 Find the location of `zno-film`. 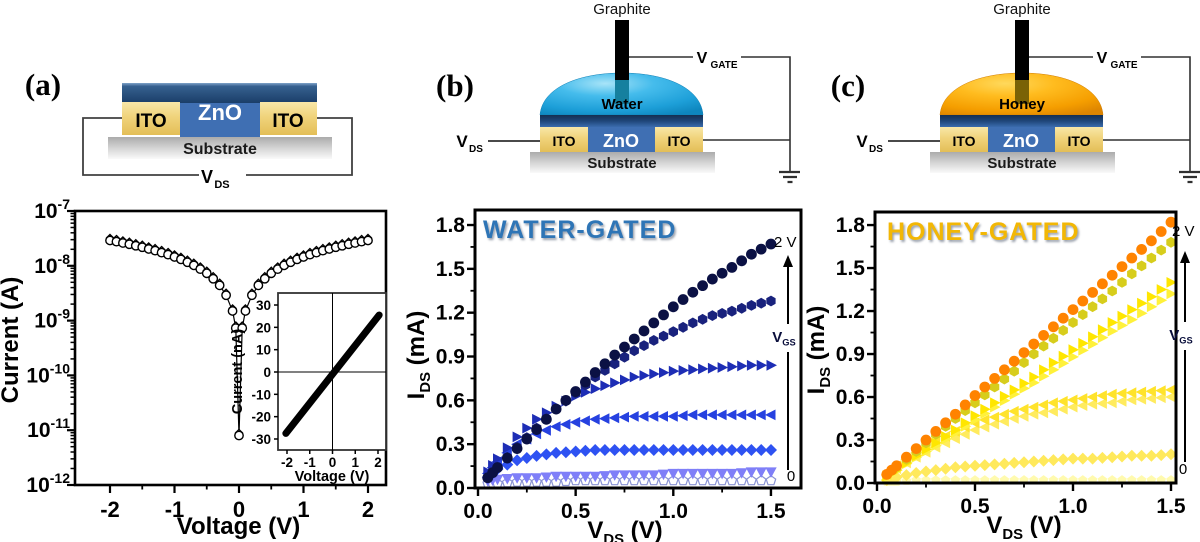

zno-film is located at coordinates (621, 121).